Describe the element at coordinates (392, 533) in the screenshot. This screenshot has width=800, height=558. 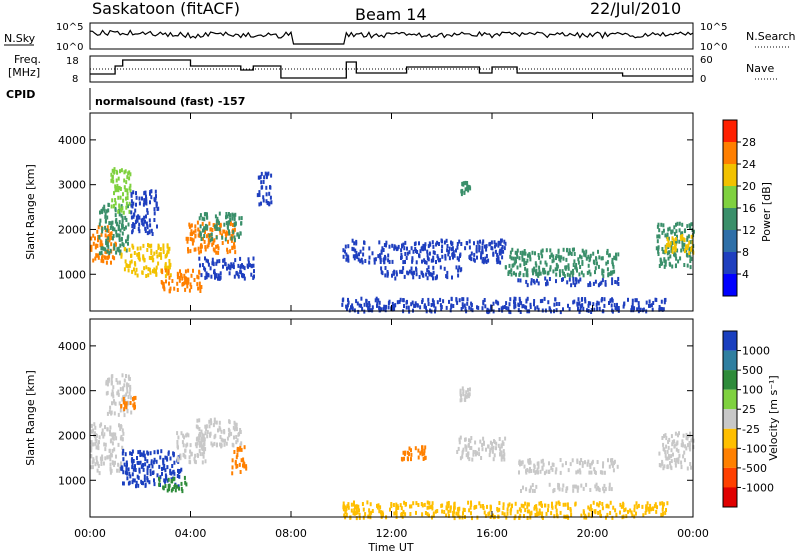
I see `x-tick-label: 12:00` at that location.